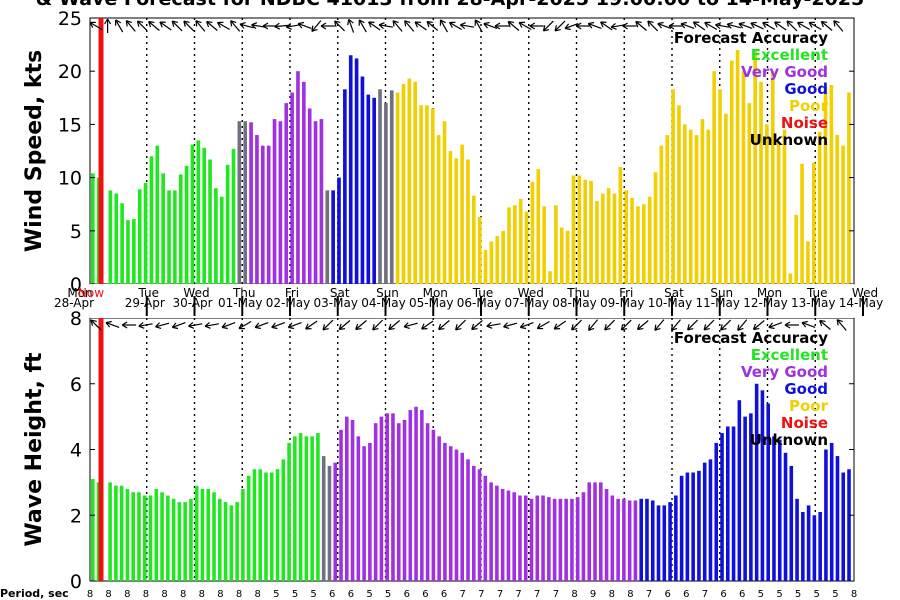  What do you see at coordinates (76, 285) in the screenshot?
I see `y-tick-label: 0` at bounding box center [76, 285].